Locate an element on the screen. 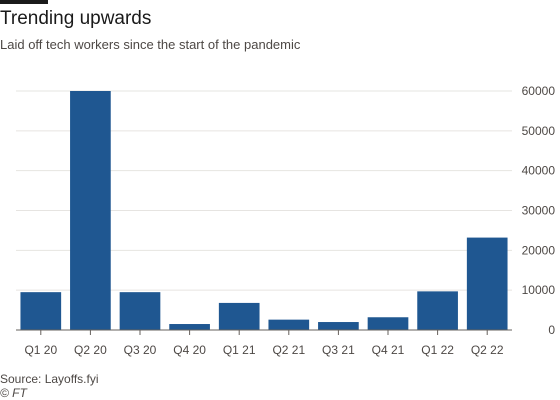  y-tick-label: 20000 is located at coordinates (539, 250).